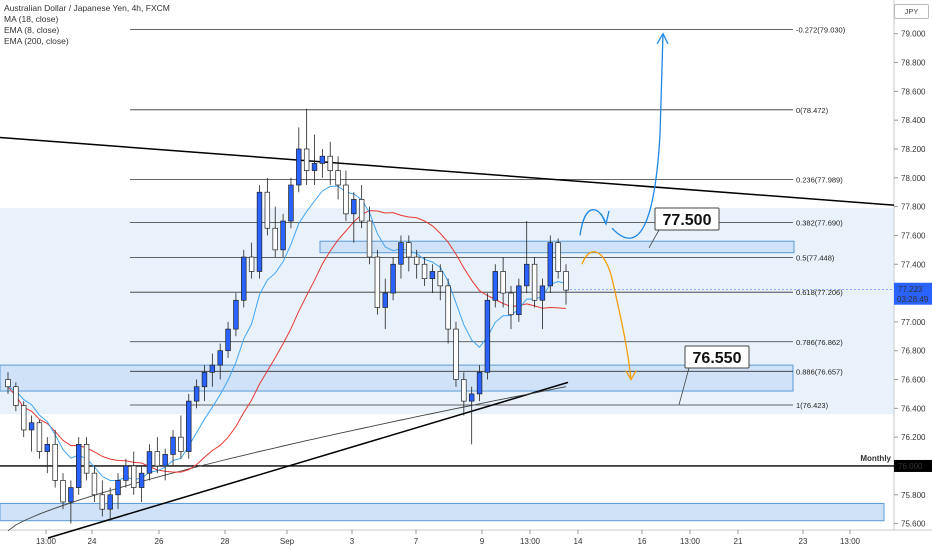 Image resolution: width=932 pixels, height=550 pixels. What do you see at coordinates (819, 222) in the screenshot?
I see `fib-label: 0.382(77.690)` at bounding box center [819, 222].